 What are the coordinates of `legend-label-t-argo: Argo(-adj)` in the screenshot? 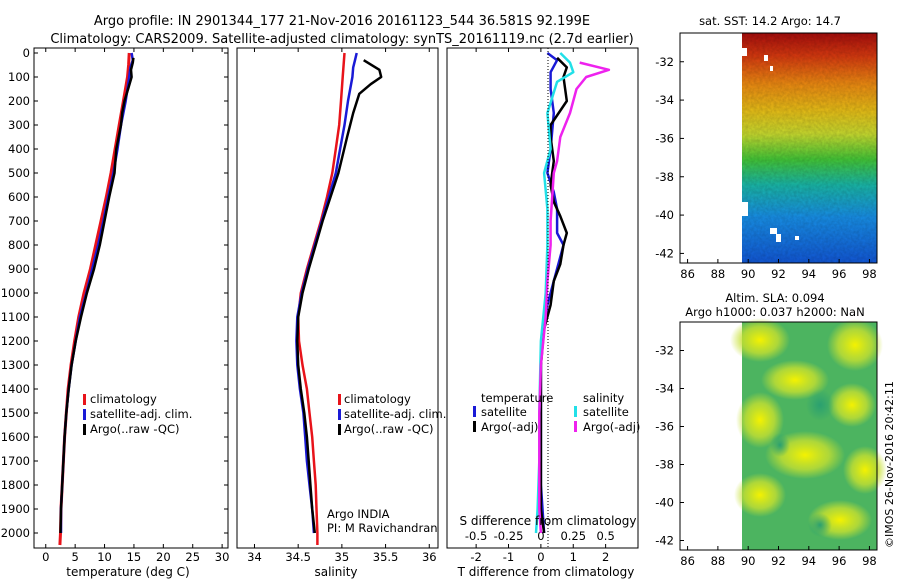 It's located at (509, 427).